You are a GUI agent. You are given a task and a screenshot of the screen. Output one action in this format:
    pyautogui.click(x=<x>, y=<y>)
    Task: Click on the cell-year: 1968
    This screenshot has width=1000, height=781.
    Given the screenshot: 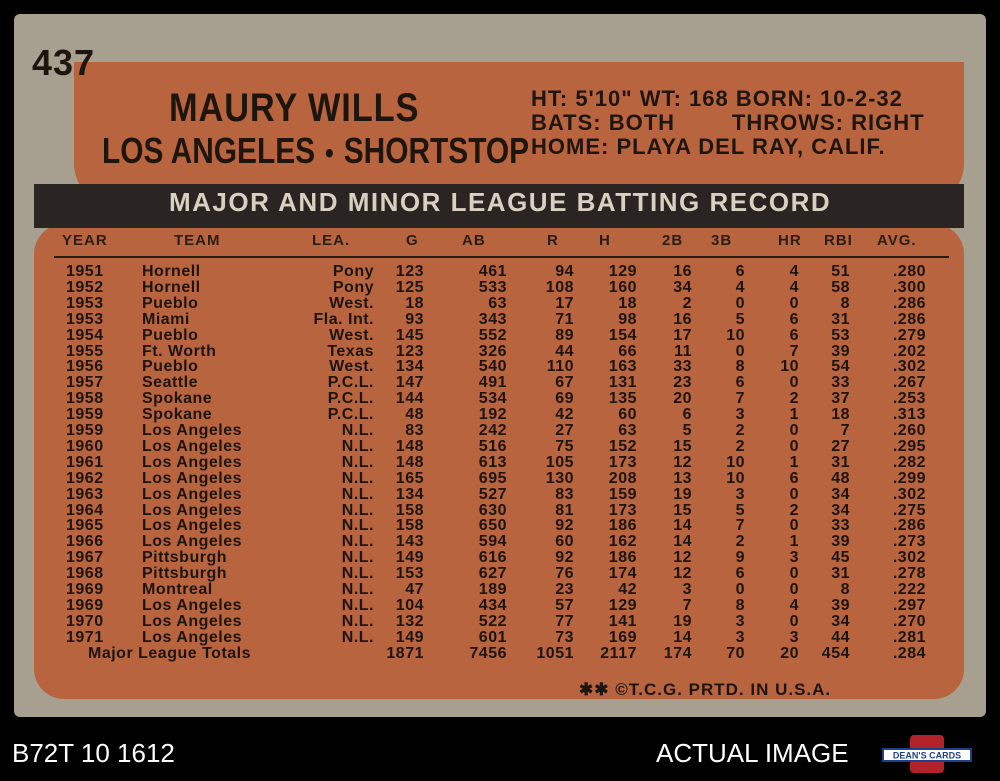 What is the action you would take?
    pyautogui.click(x=85, y=574)
    